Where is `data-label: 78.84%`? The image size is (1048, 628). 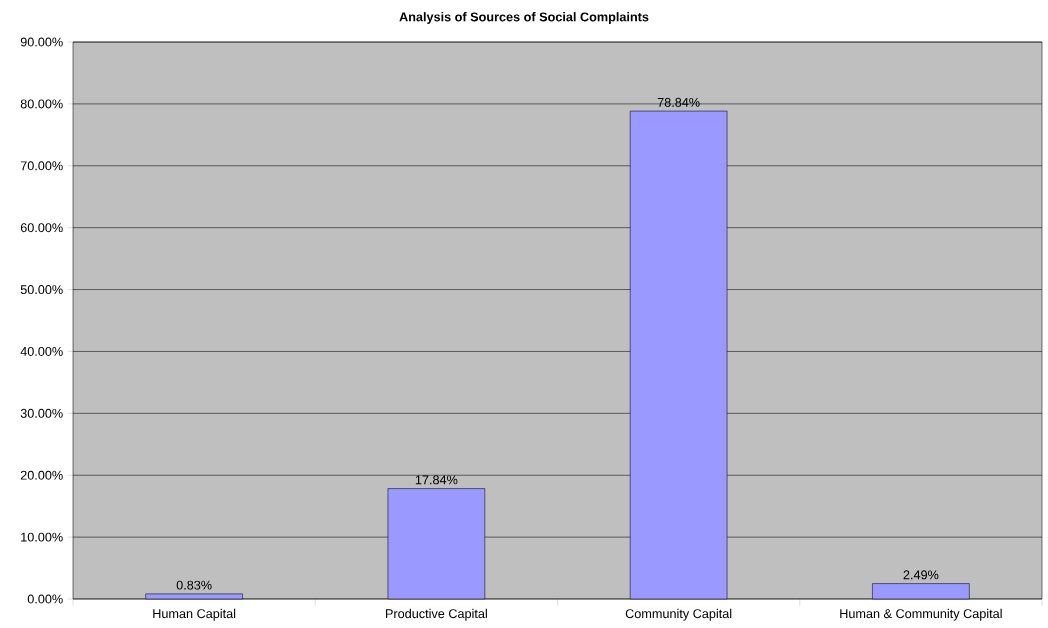
data-label: 78.84% is located at coordinates (678, 102).